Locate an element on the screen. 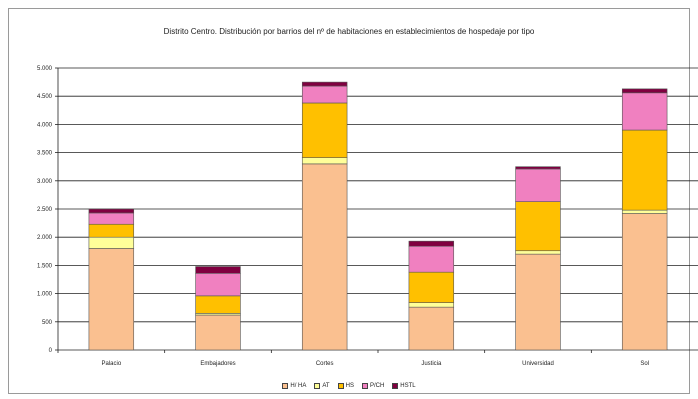  y-tick-label: 2.000 is located at coordinates (45, 238).